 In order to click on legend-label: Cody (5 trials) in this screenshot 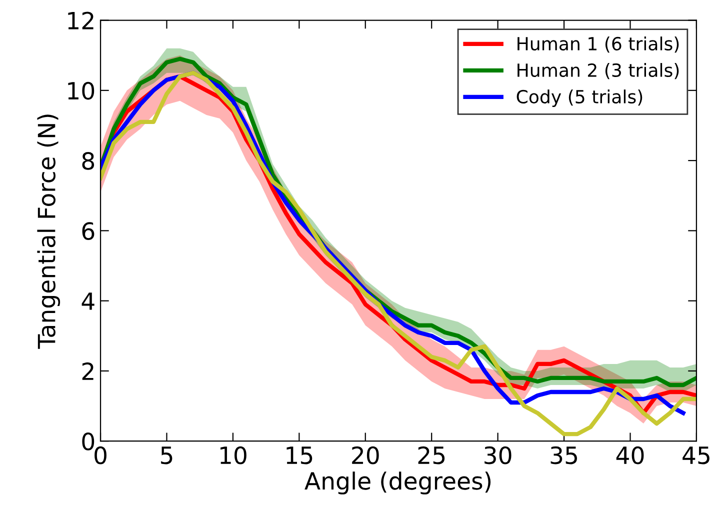, I will do `click(579, 99)`.